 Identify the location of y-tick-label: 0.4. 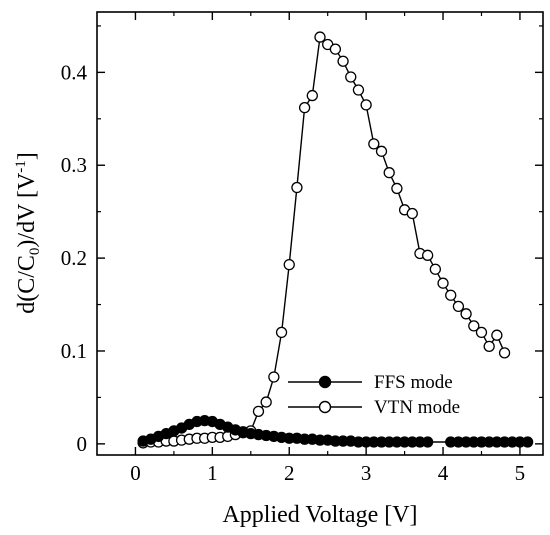
(74, 72).